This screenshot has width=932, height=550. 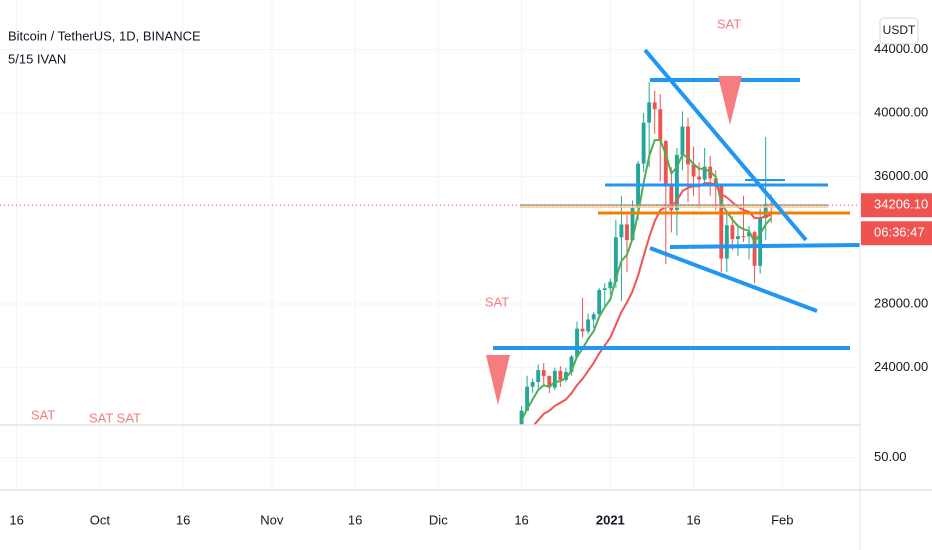 What do you see at coordinates (901, 302) in the screenshot?
I see `y-tick-label: 28000.00` at bounding box center [901, 302].